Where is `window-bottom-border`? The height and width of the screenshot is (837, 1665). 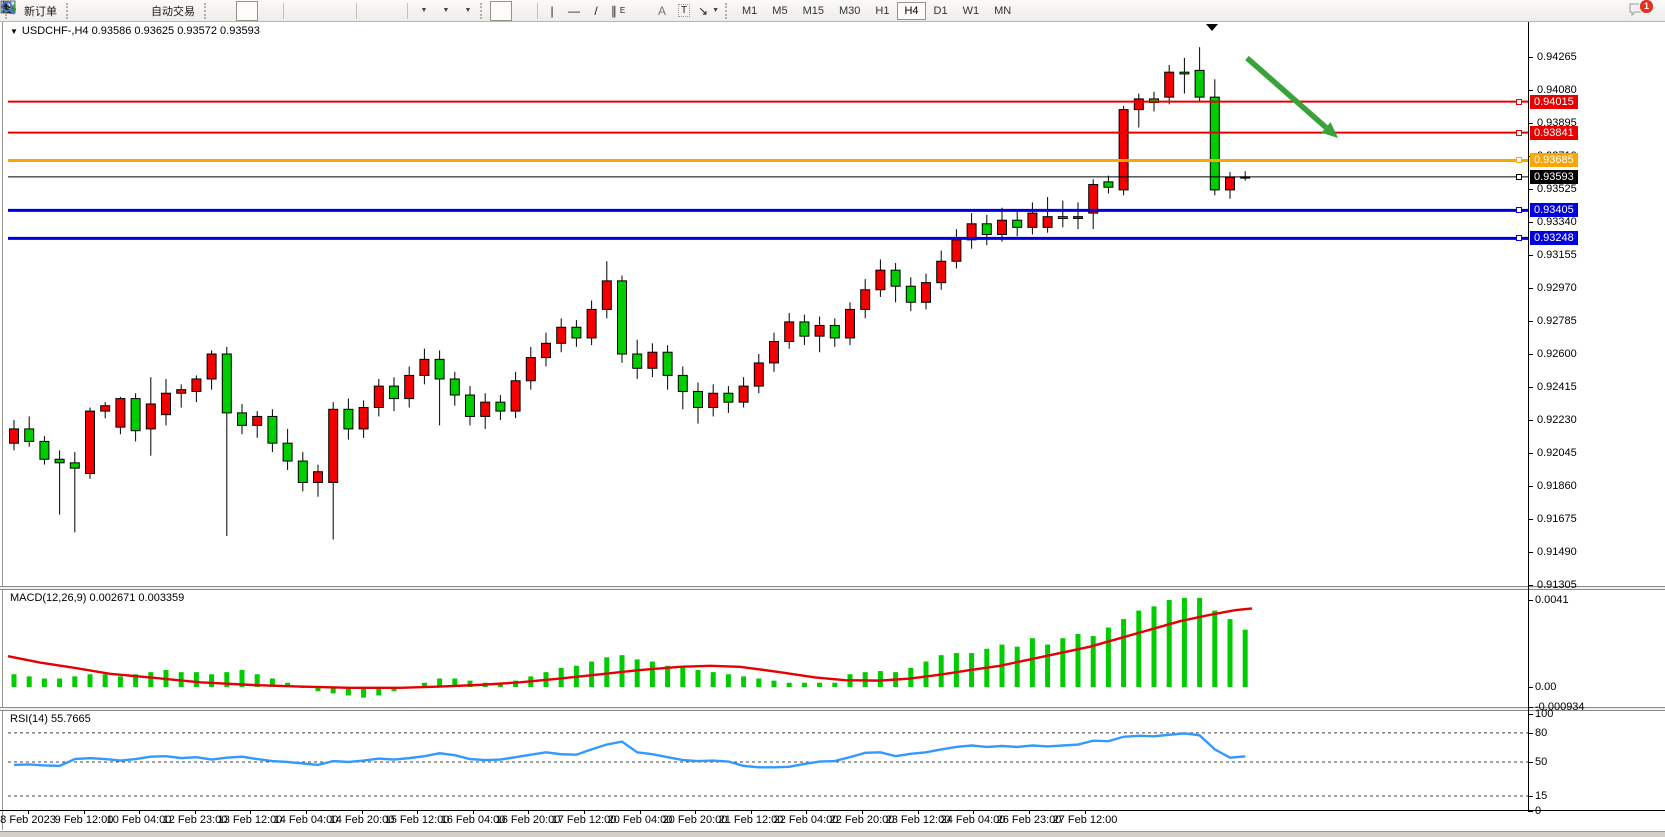 window-bottom-border is located at coordinates (832, 834).